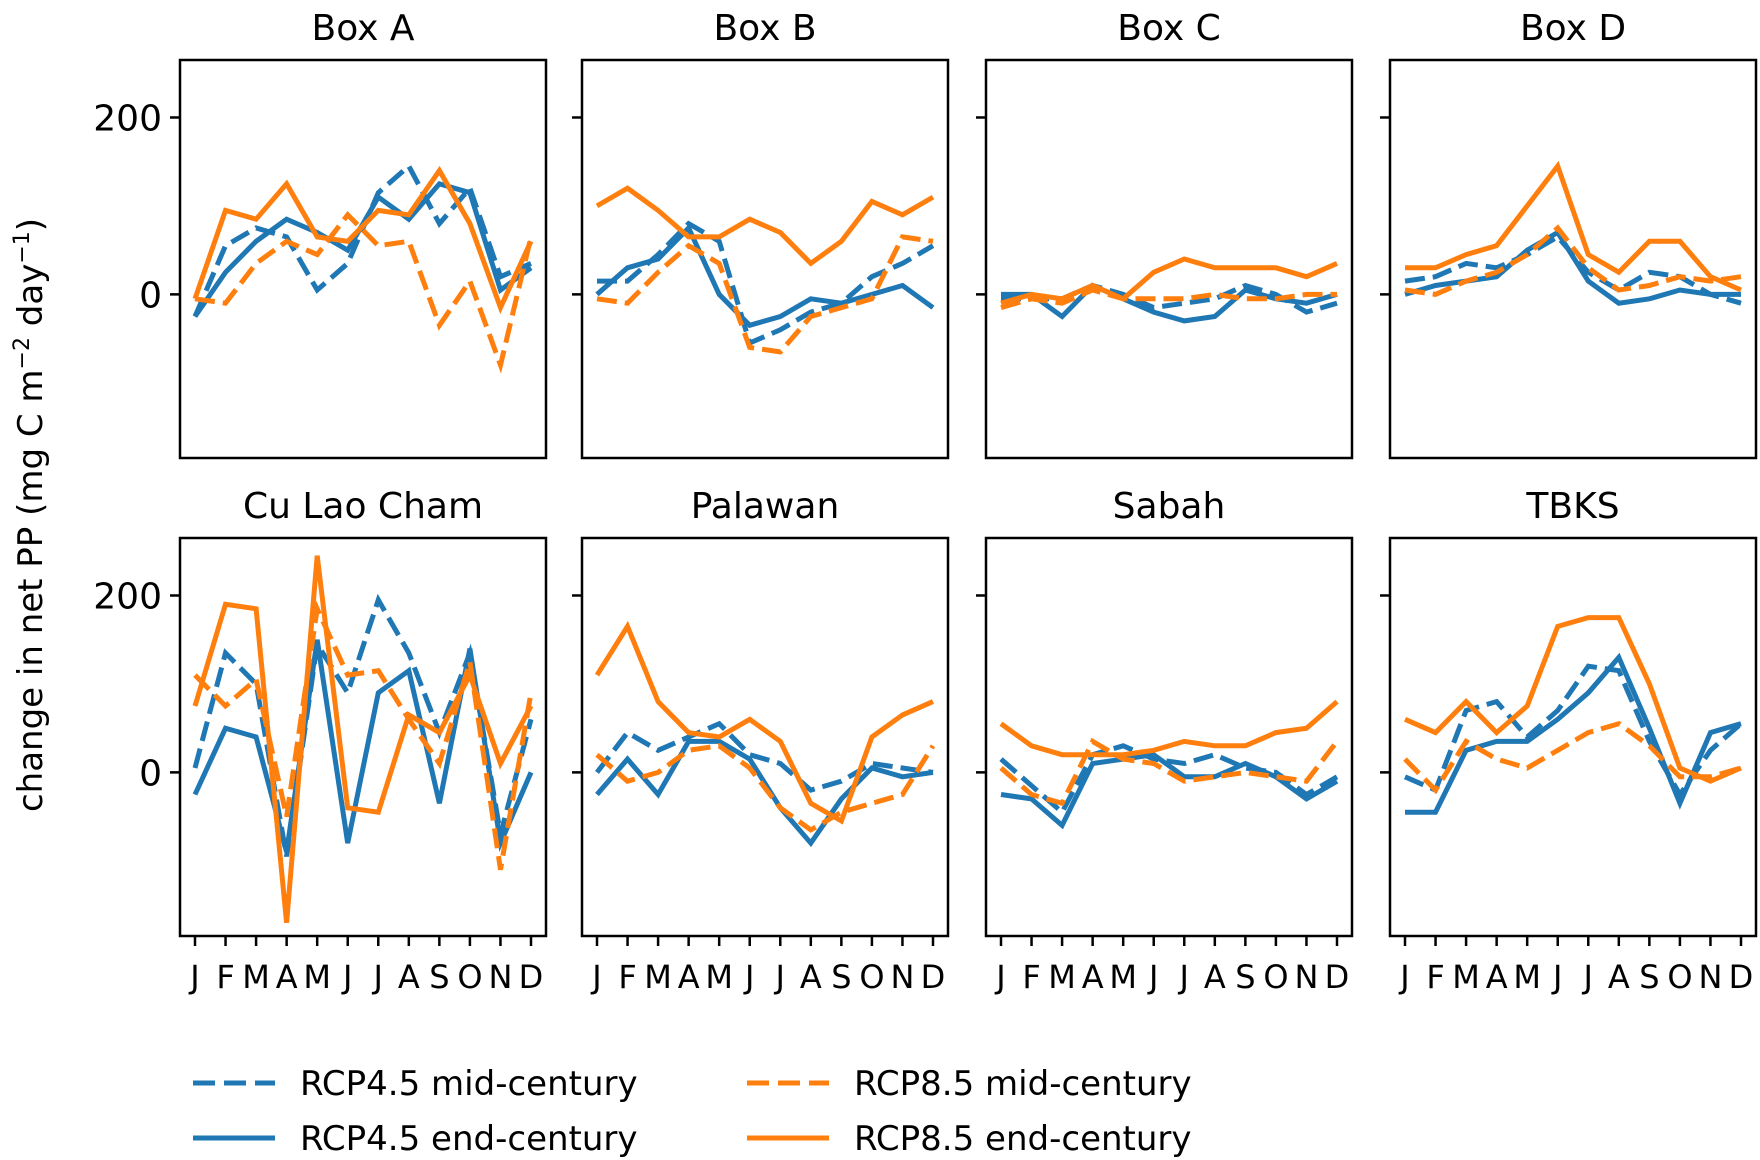 Image resolution: width=1760 pixels, height=1160 pixels. What do you see at coordinates (1023, 1084) in the screenshot?
I see `legend-label-rcp85-mid: RCP8.5 mid-century` at bounding box center [1023, 1084].